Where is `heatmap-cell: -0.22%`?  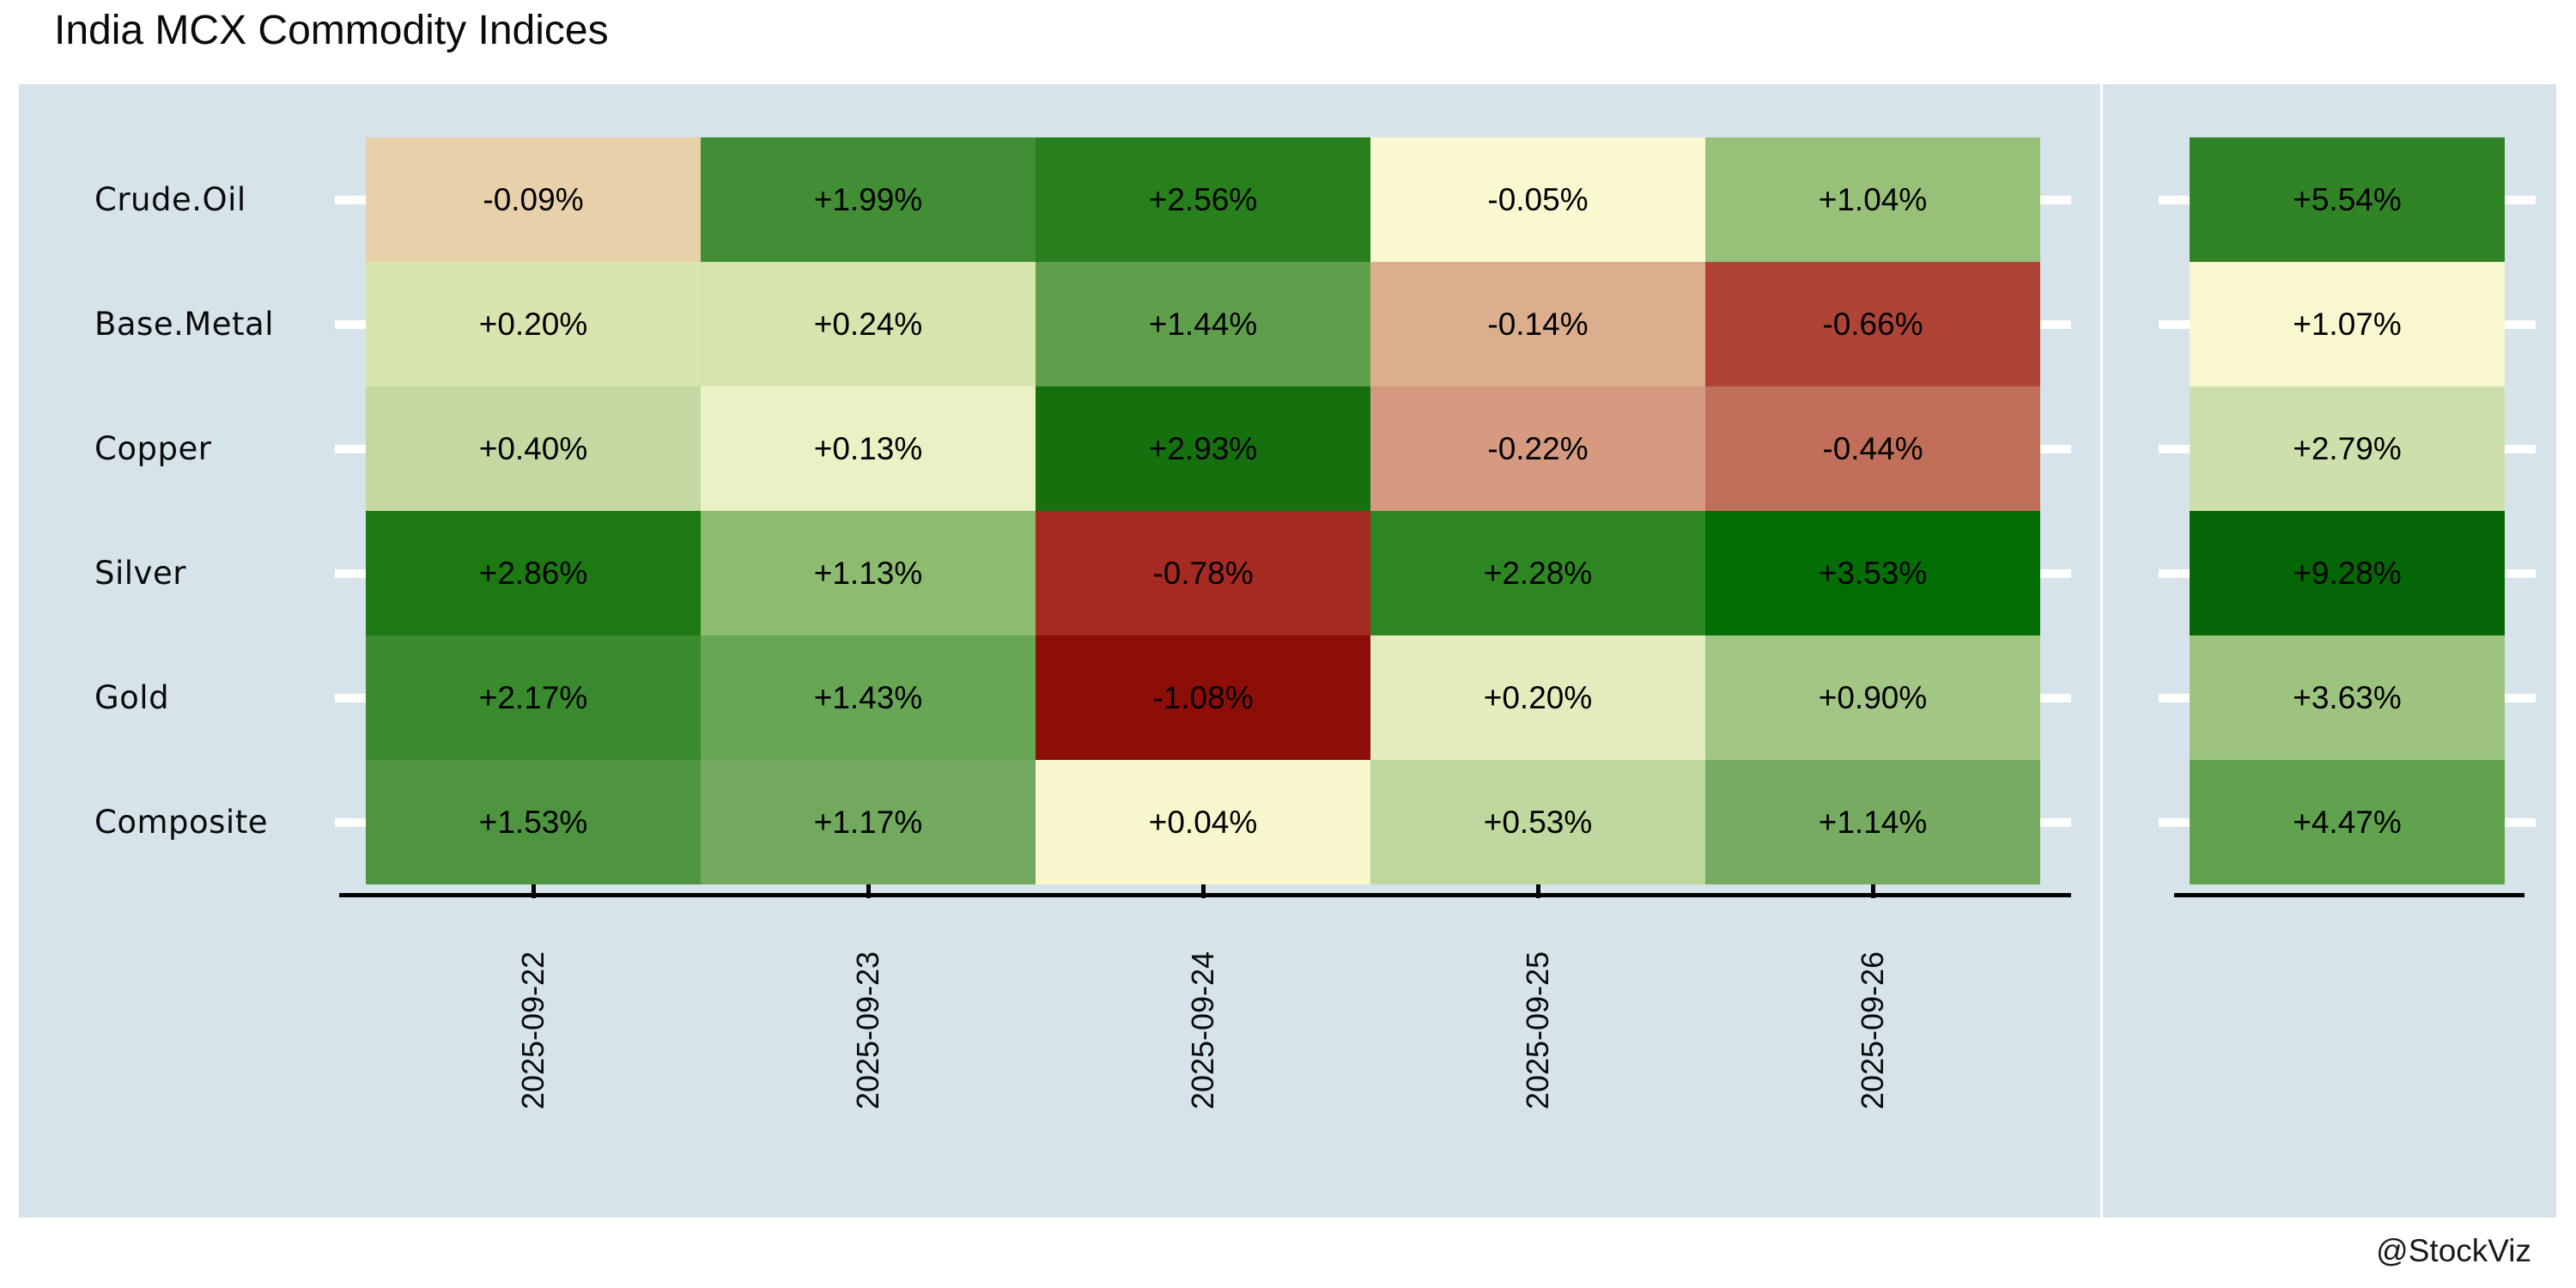
heatmap-cell: -0.22% is located at coordinates (1537, 448).